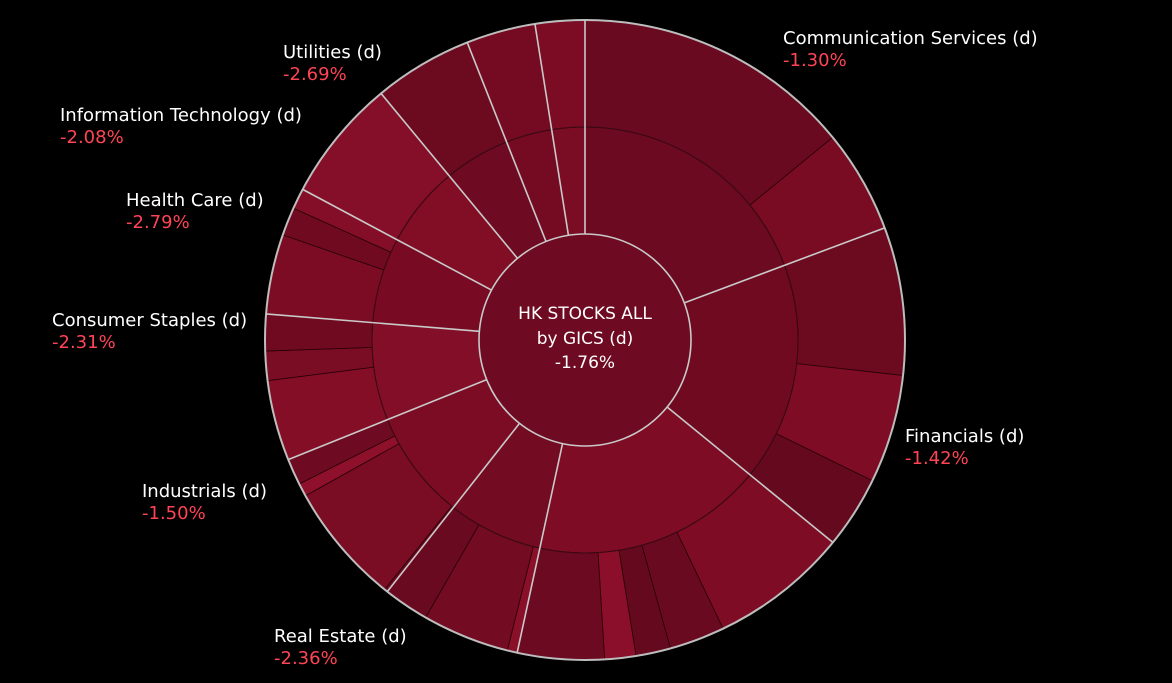 This screenshot has width=1172, height=683. What do you see at coordinates (181, 115) in the screenshot?
I see `sector-name: Information Technology (d)` at bounding box center [181, 115].